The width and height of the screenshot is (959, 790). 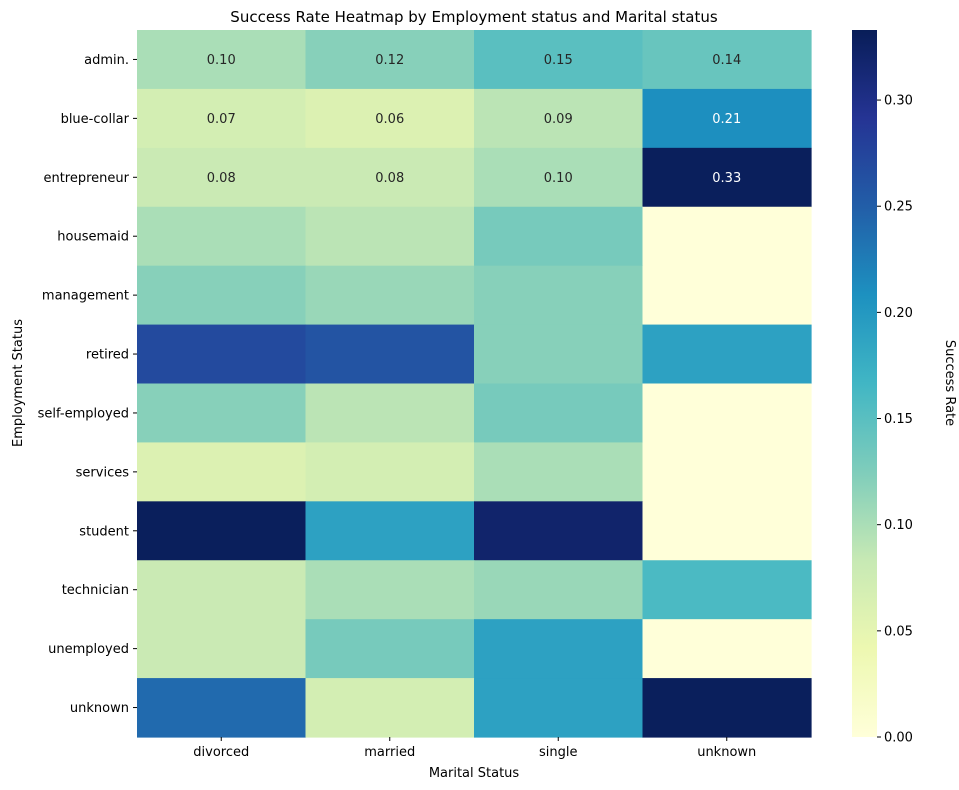 I want to click on y-tick-label: student, so click(x=104, y=531).